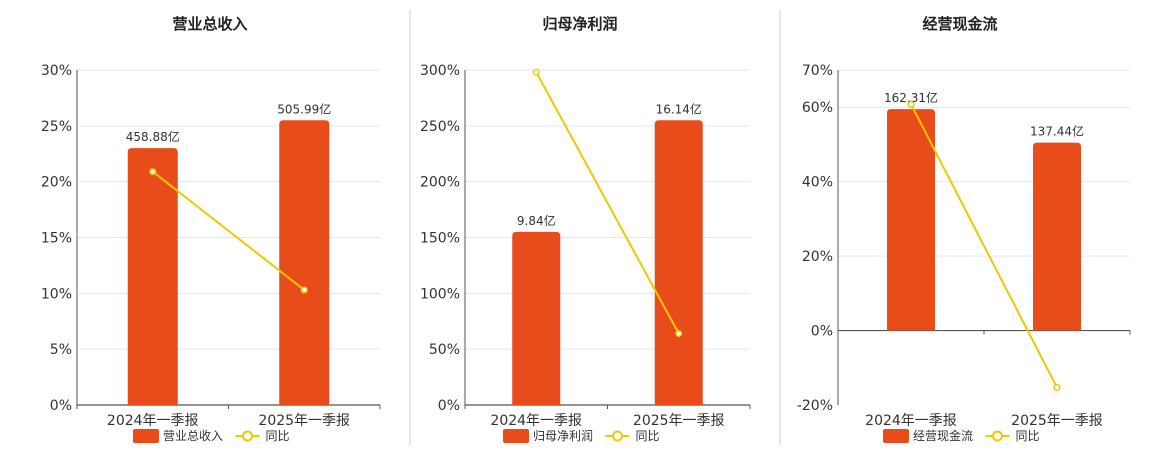 This screenshot has width=1160, height=450. What do you see at coordinates (153, 136) in the screenshot?
I see `data-label: 458.88亿` at bounding box center [153, 136].